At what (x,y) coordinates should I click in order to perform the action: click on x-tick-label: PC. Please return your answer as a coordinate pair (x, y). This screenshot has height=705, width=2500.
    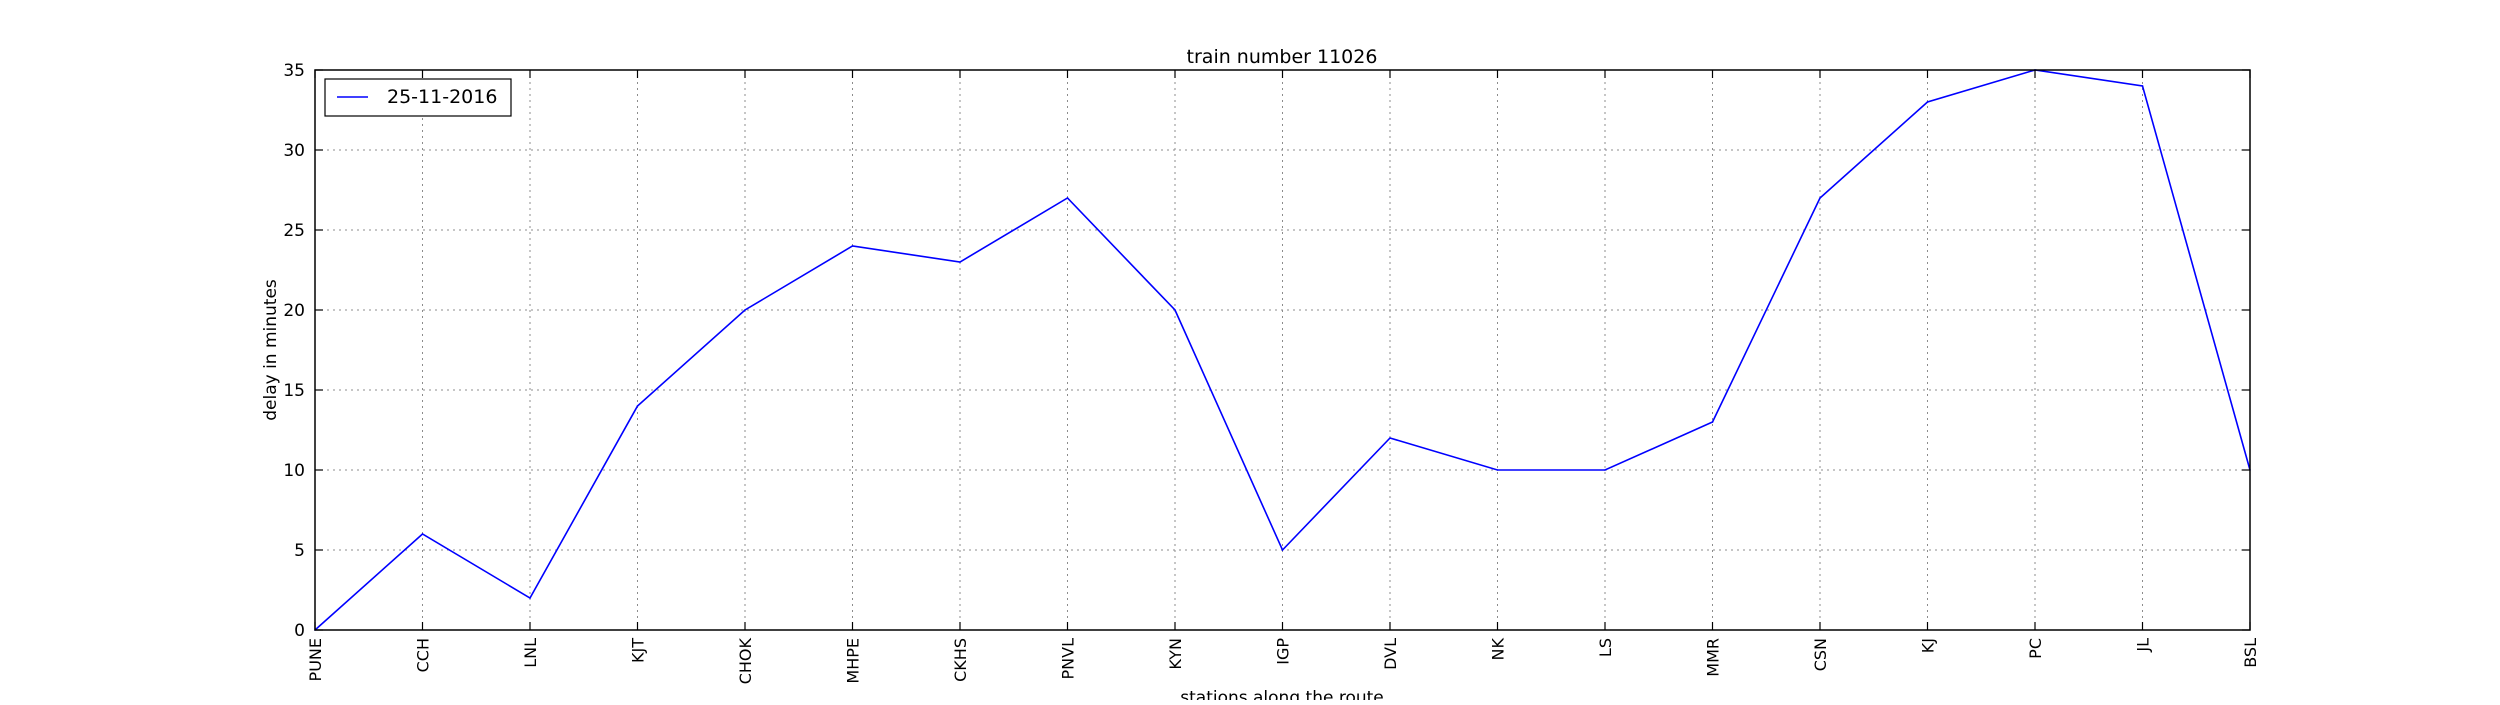
    Looking at the image, I should click on (2035, 648).